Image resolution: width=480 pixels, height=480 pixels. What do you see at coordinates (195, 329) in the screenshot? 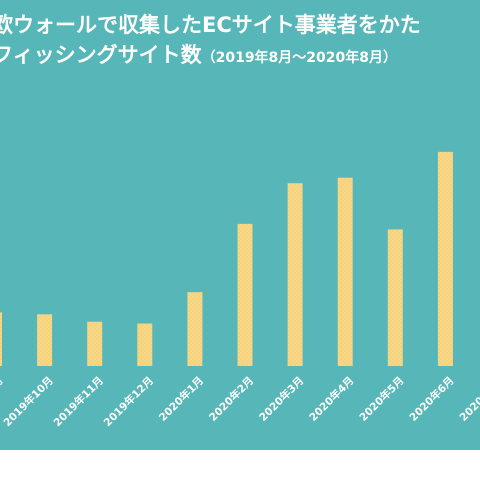
I see `bar-2020年1月` at bounding box center [195, 329].